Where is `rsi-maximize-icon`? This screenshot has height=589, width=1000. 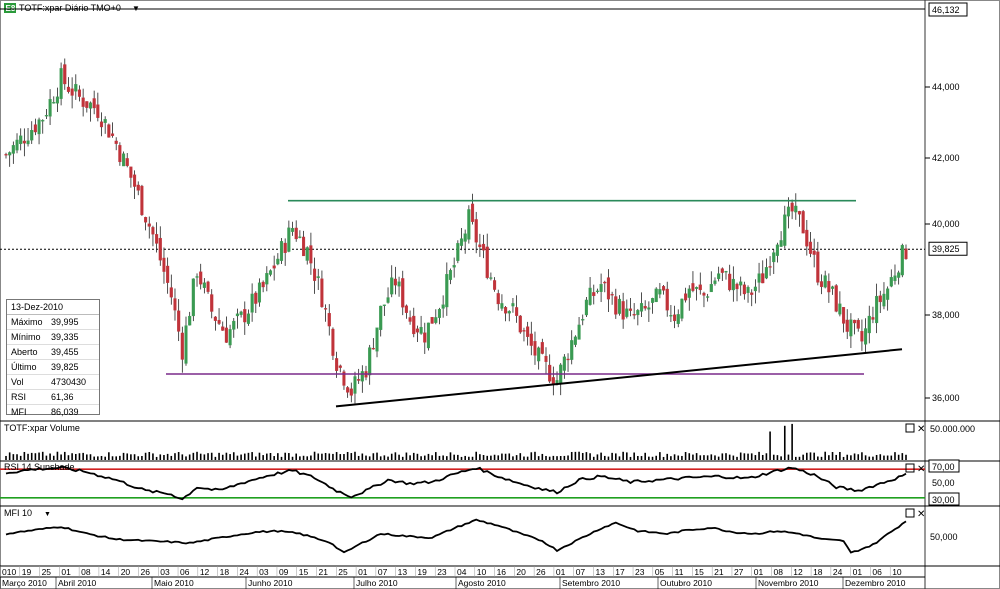 rsi-maximize-icon is located at coordinates (910, 468).